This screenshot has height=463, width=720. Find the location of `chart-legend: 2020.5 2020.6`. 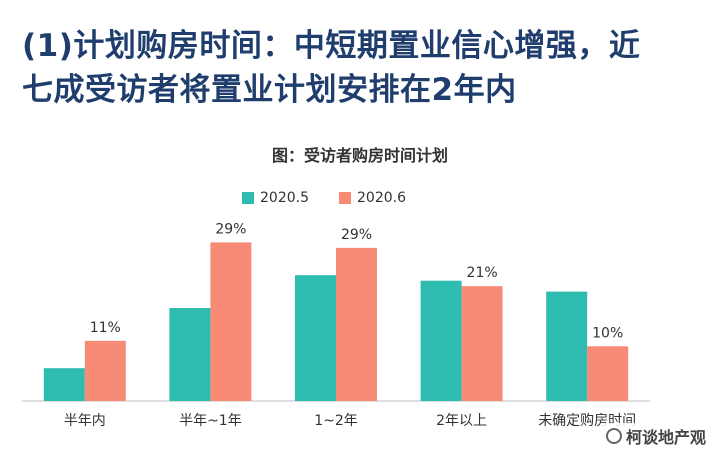

chart-legend: 2020.5 2020.6 is located at coordinates (339, 198).